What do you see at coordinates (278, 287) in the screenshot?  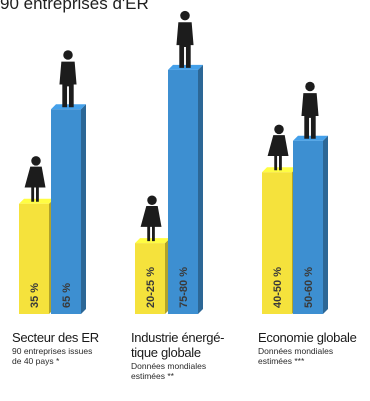 I see `bar-value-label: 40-50 %` at bounding box center [278, 287].